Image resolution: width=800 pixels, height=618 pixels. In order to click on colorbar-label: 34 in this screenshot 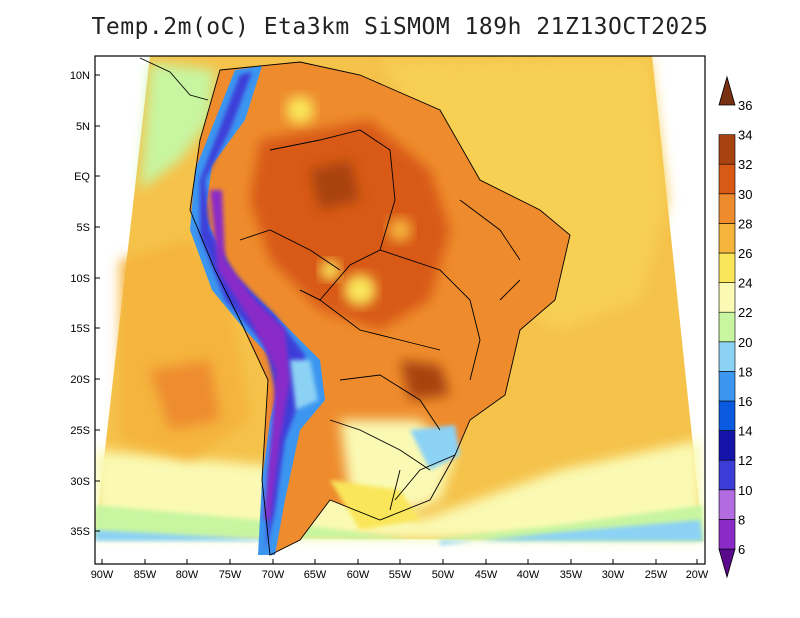, I will do `click(745, 135)`.